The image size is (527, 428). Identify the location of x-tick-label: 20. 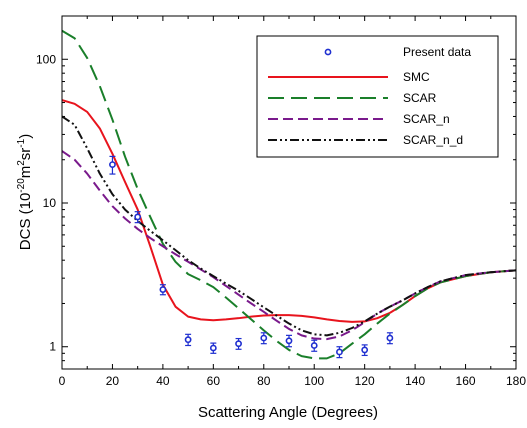
(113, 381).